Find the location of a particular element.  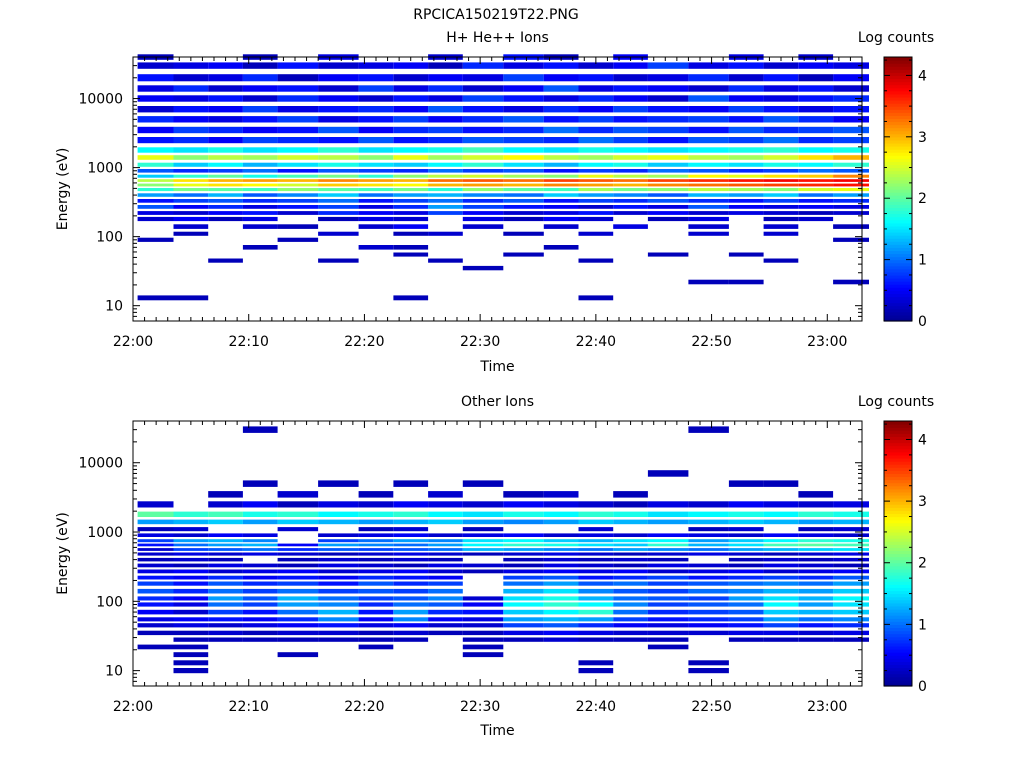

x-tick-label: 22:30 is located at coordinates (480, 707).